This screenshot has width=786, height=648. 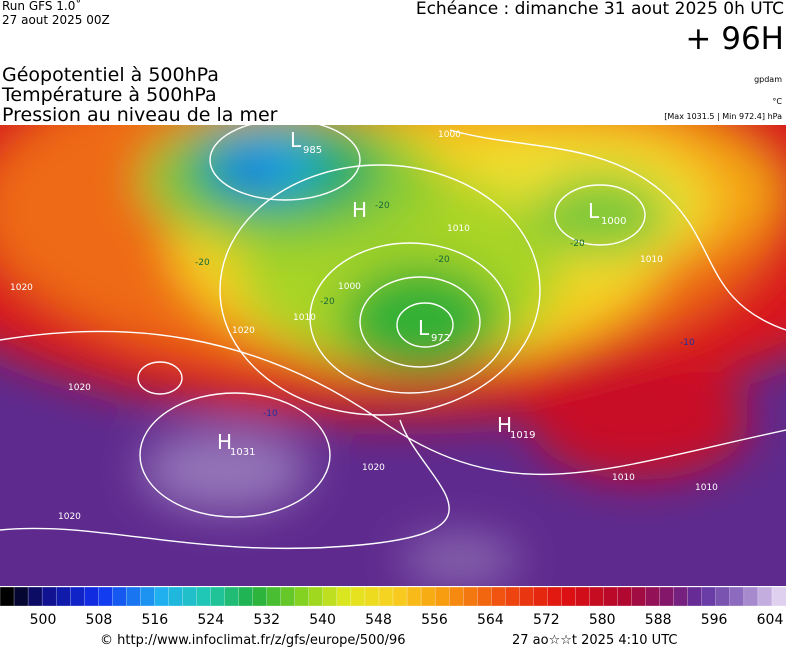 What do you see at coordinates (600, 9) in the screenshot?
I see `echeance: Echéance : dimanche 31 aout 2025 0h UTC` at bounding box center [600, 9].